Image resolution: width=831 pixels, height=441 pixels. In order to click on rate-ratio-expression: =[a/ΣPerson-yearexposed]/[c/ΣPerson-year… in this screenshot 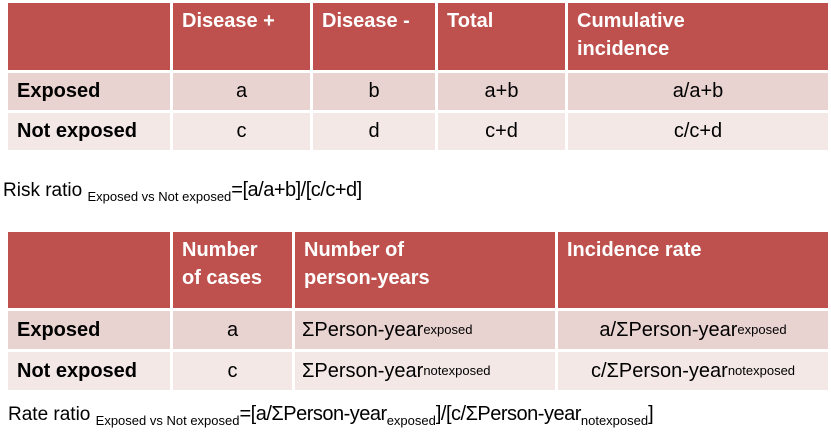, I will do `click(446, 415)`.